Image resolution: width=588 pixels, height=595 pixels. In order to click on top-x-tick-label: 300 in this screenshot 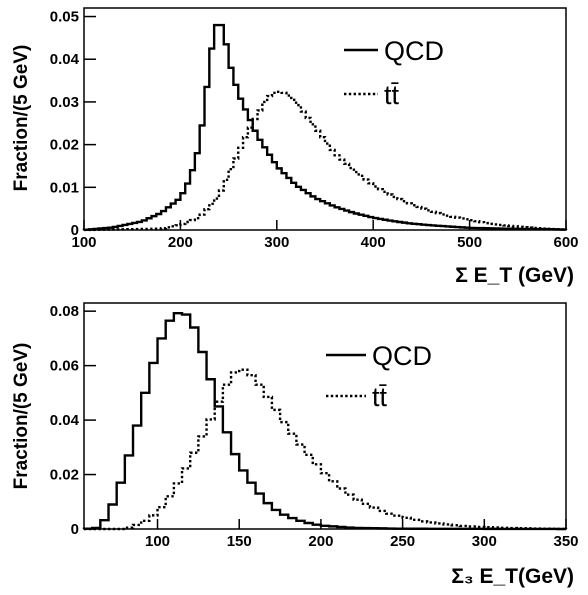, I will do `click(276, 242)`.